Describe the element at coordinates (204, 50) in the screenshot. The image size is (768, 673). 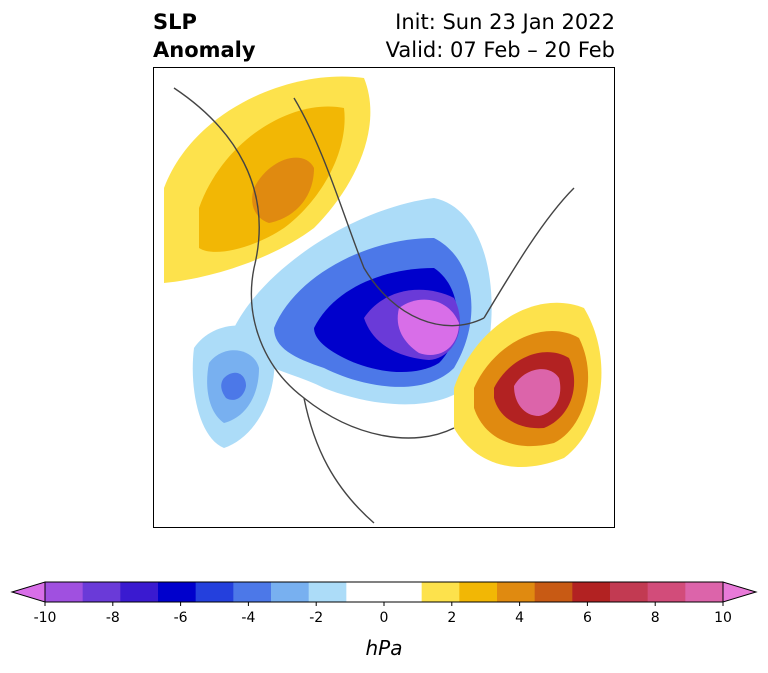
I see `title-line-2: Anomaly` at that location.